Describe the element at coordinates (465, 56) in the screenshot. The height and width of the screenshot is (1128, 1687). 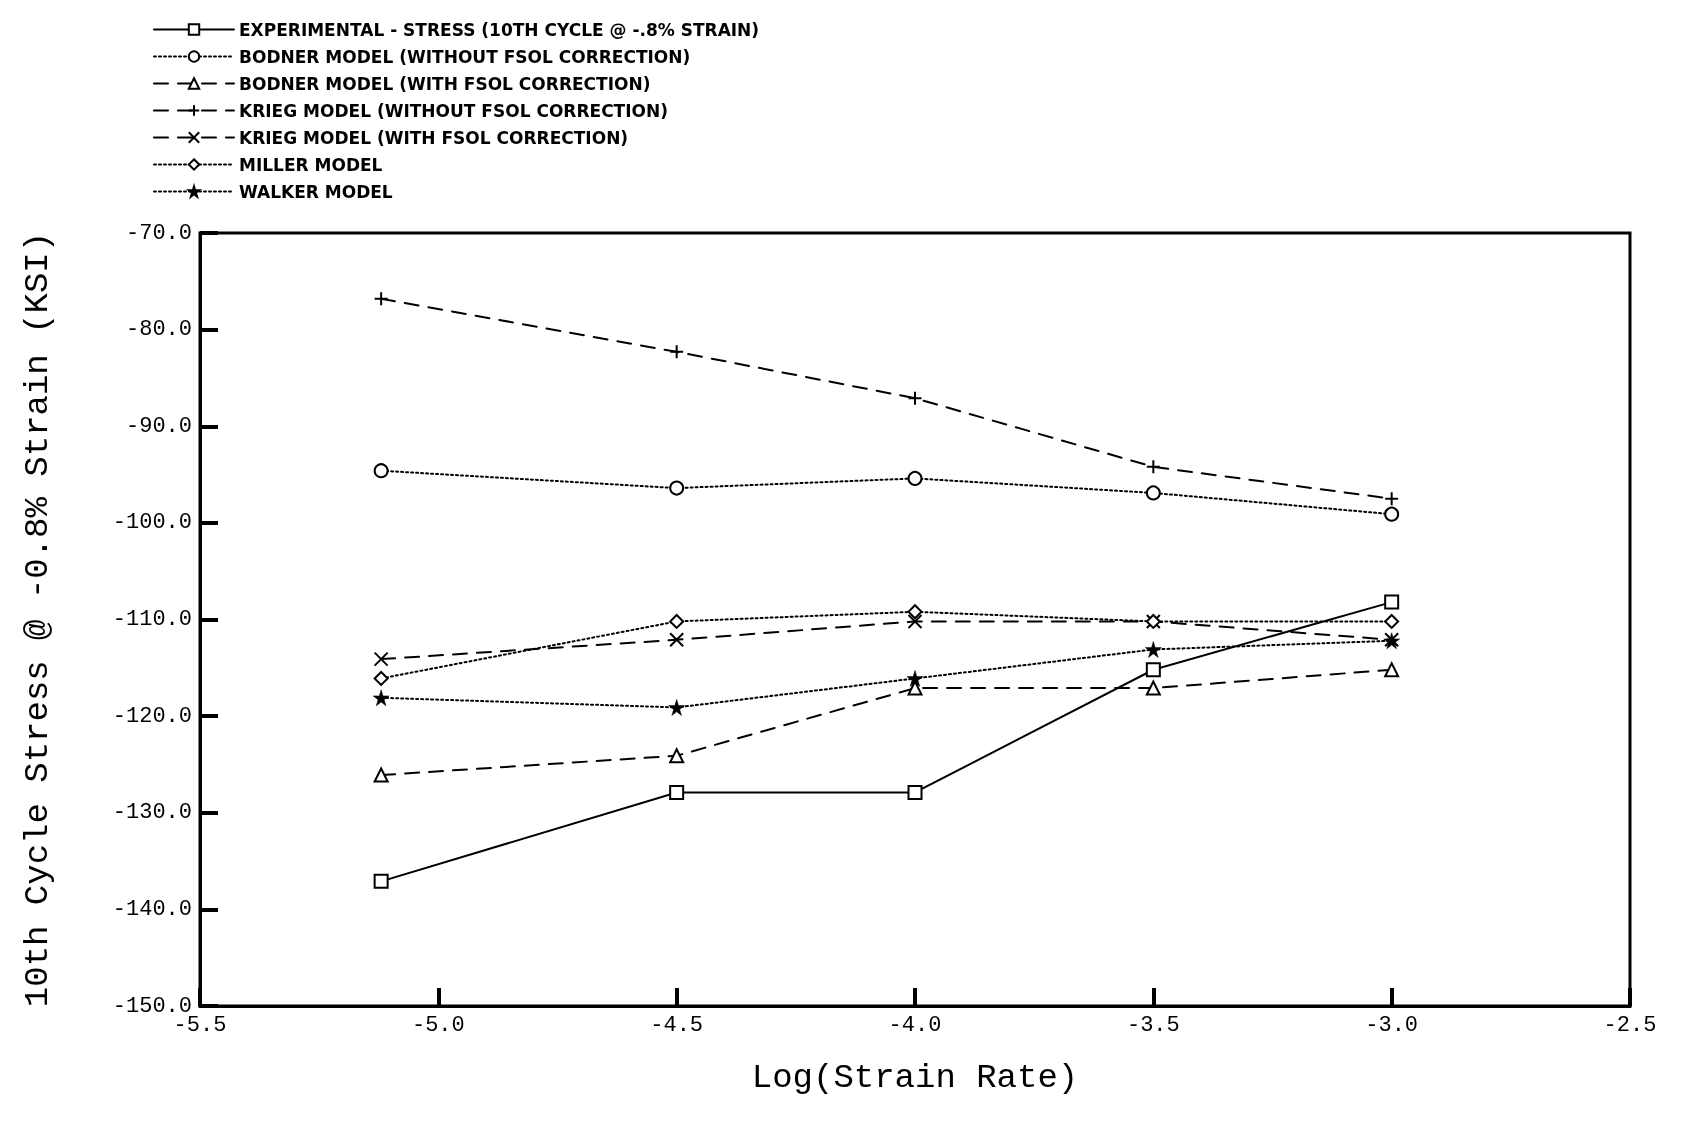
I see `legend-label: BODNER MODEL (WITHOUT FSOL CORRECTION)` at that location.